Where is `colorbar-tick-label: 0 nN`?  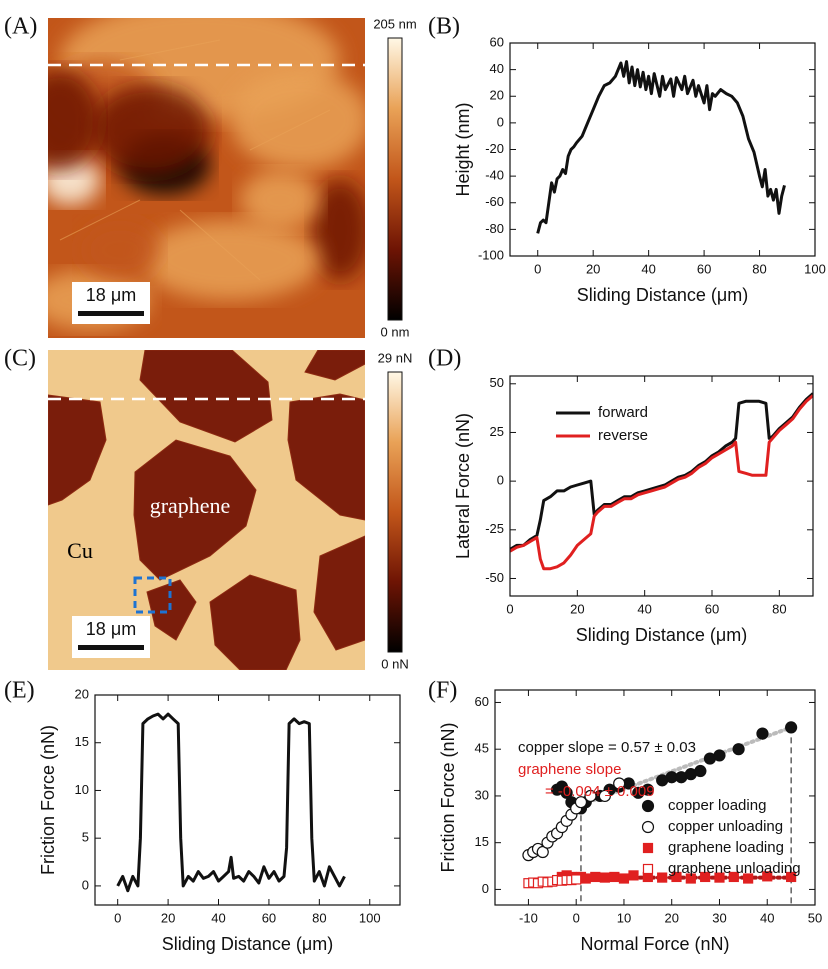 colorbar-tick-label: 0 nN is located at coordinates (394, 663).